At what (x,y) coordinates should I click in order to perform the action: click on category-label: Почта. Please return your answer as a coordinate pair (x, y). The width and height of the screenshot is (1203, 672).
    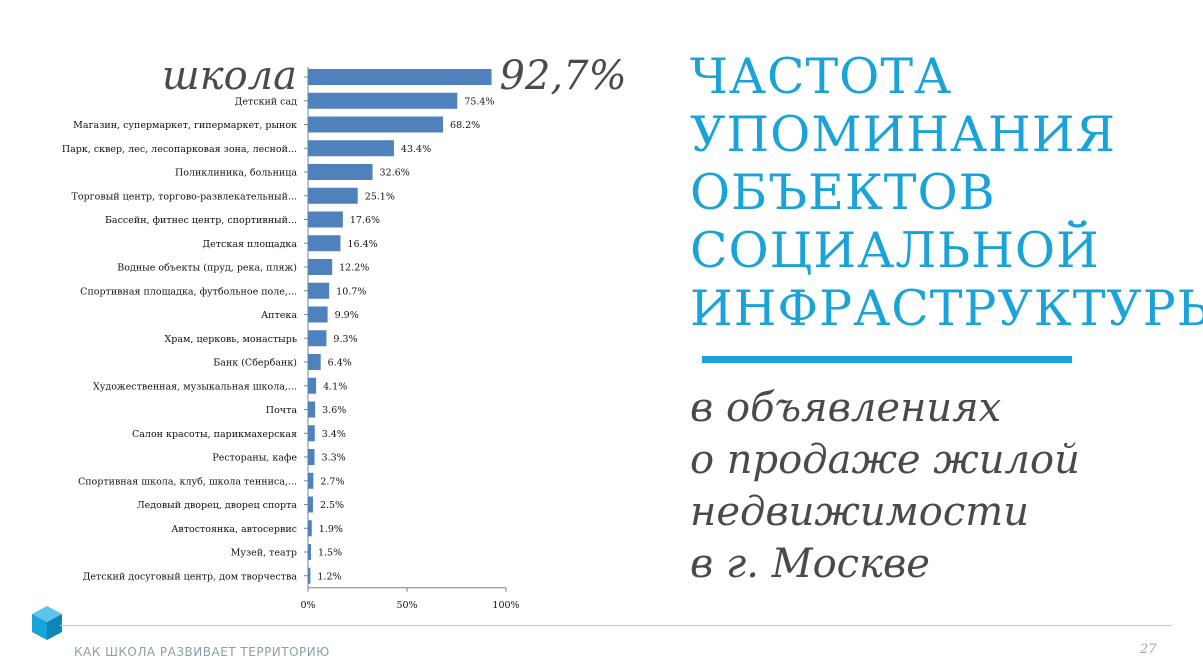
    Looking at the image, I should click on (282, 410).